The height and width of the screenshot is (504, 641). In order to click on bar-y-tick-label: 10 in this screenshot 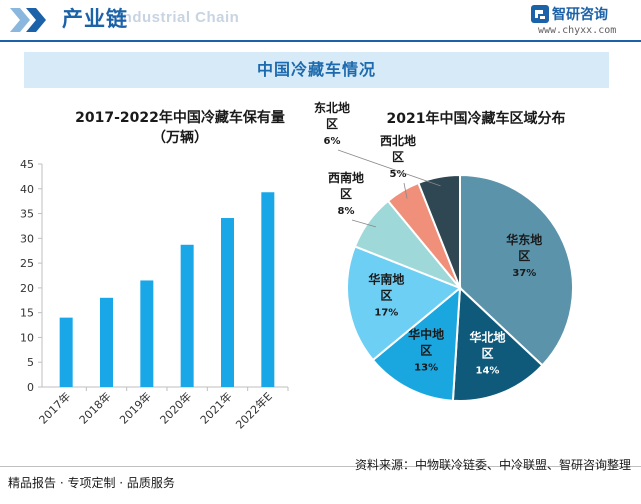, I will do `click(27, 337)`.